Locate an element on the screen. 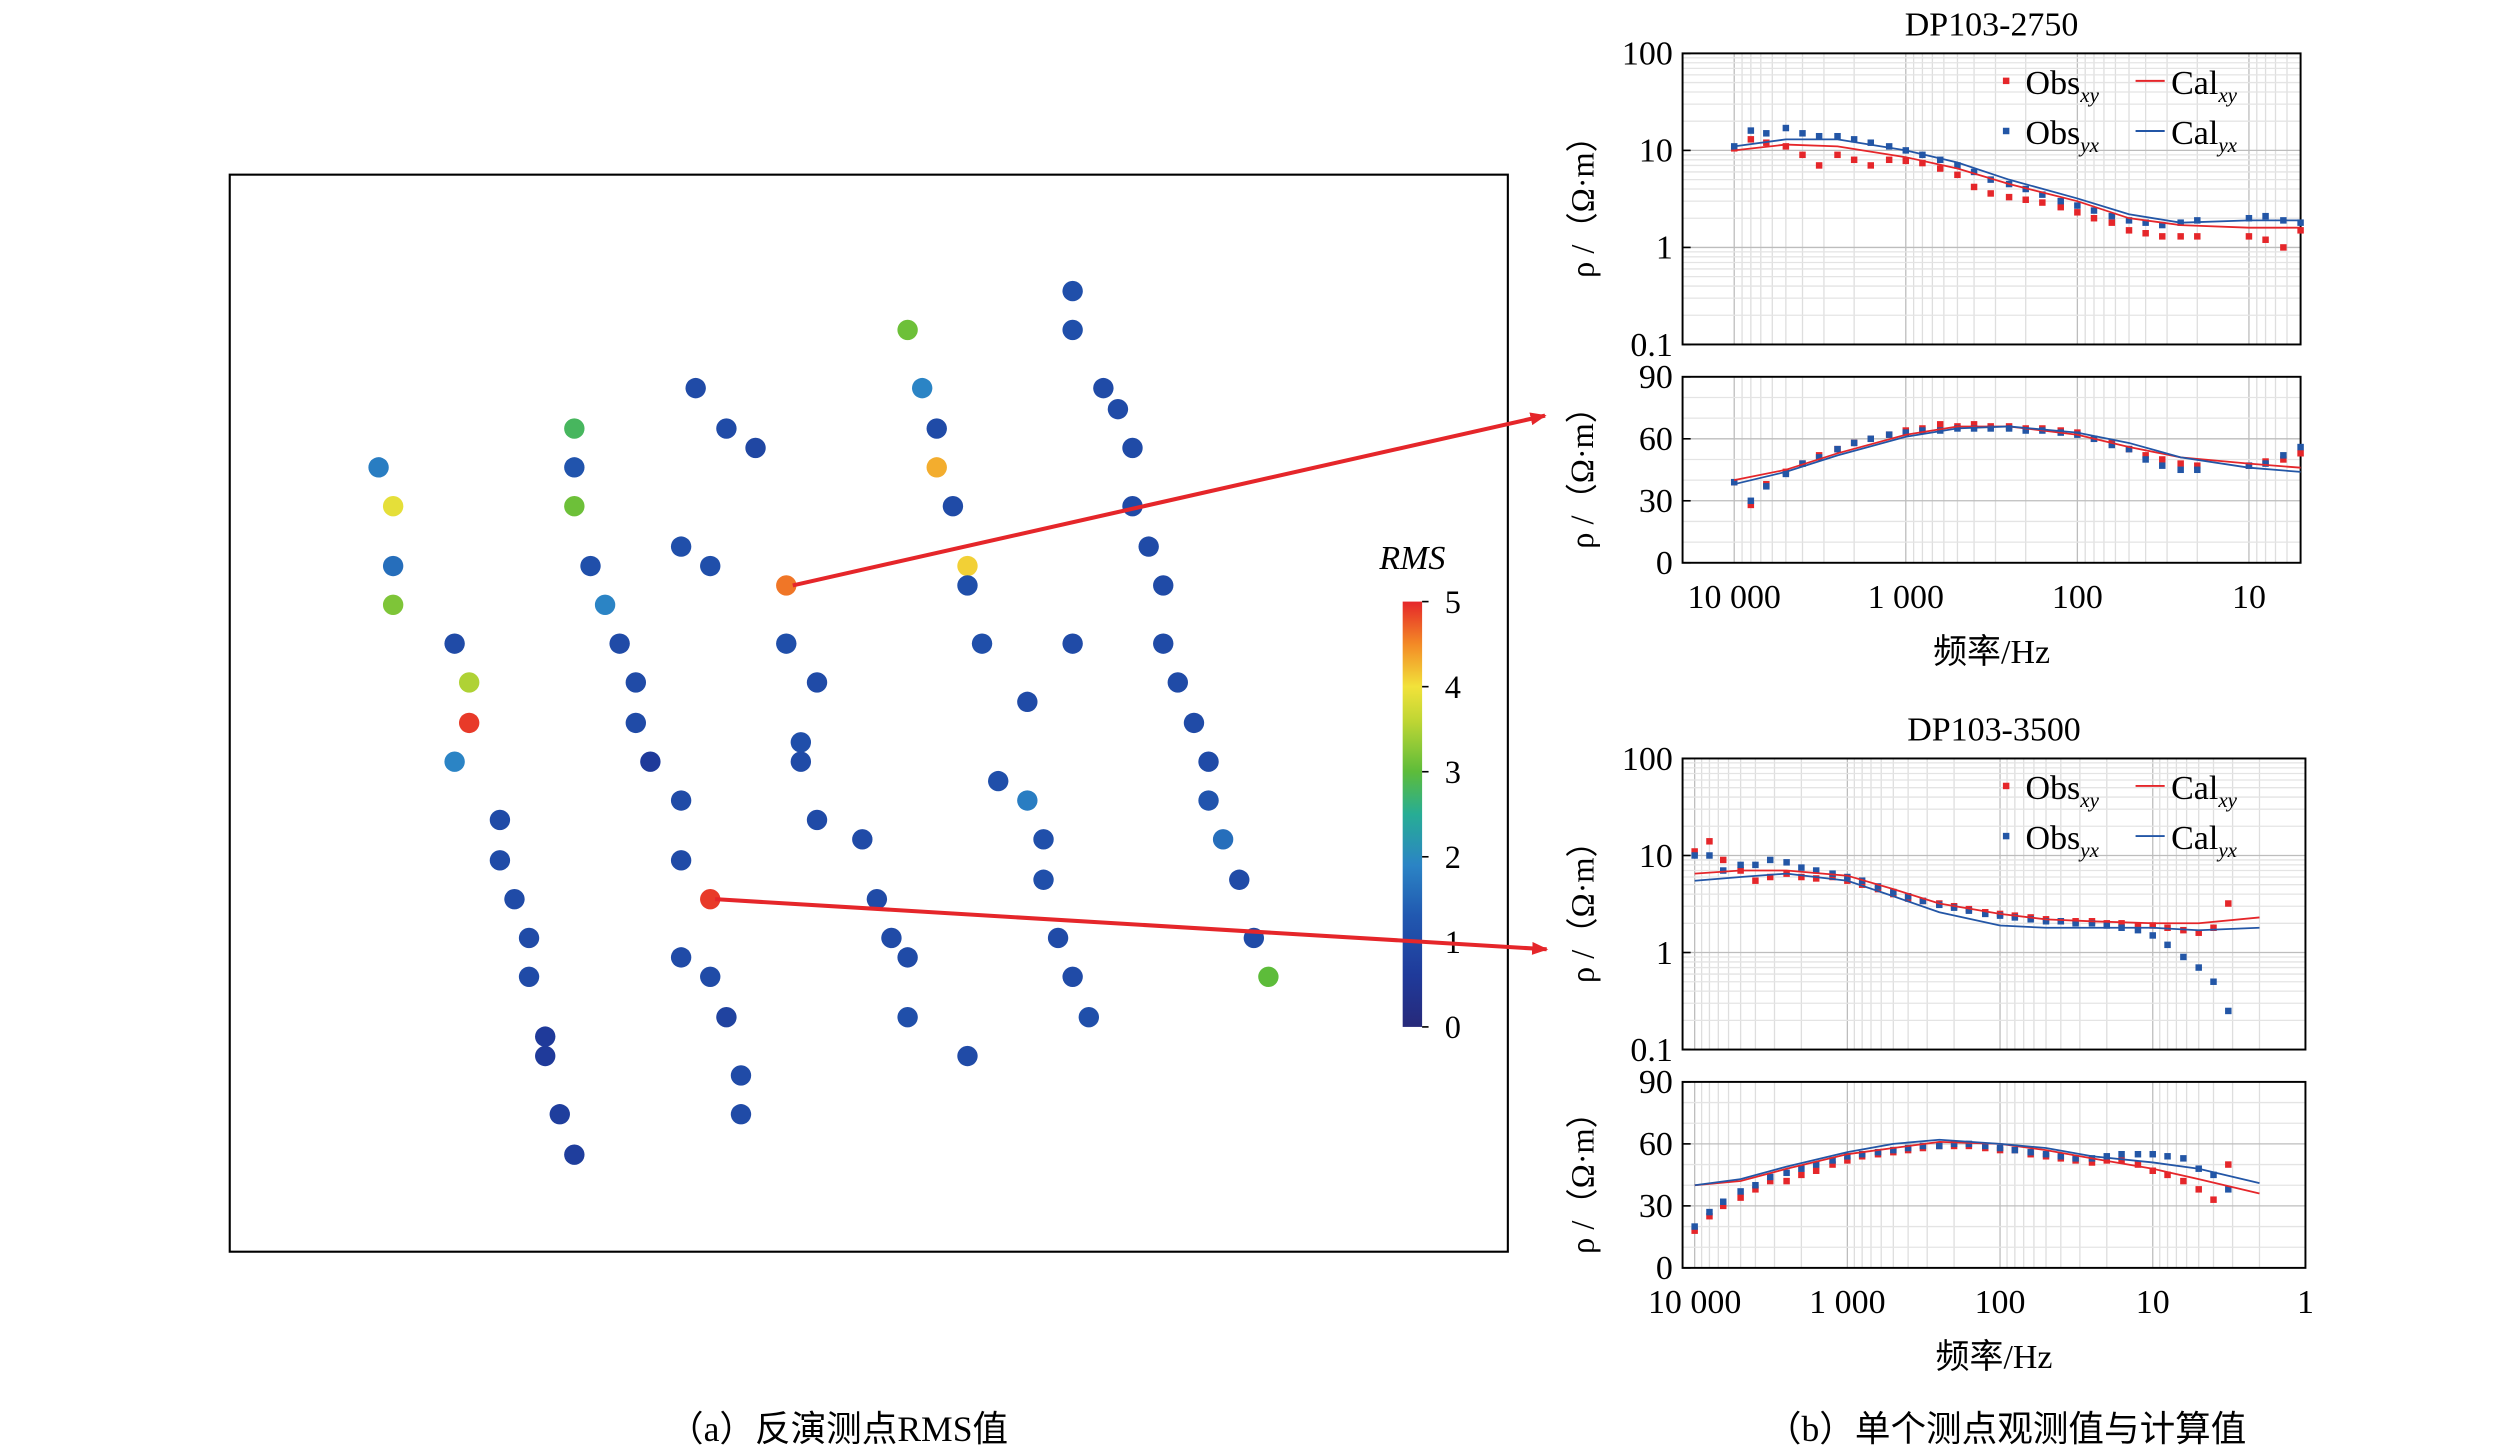 Image resolution: width=2519 pixels, height=1449 pixels. x-tick-label: 1 000 is located at coordinates (1847, 1302).